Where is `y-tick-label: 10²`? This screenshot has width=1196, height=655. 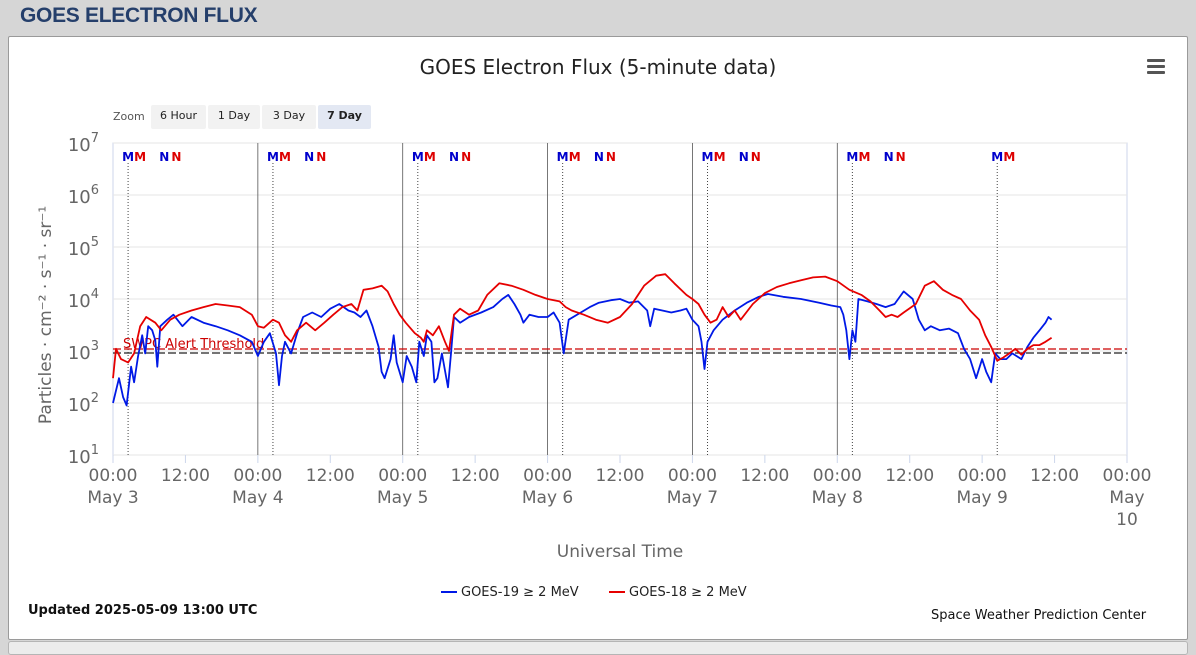
y-tick-label: 10² is located at coordinates (83, 403).